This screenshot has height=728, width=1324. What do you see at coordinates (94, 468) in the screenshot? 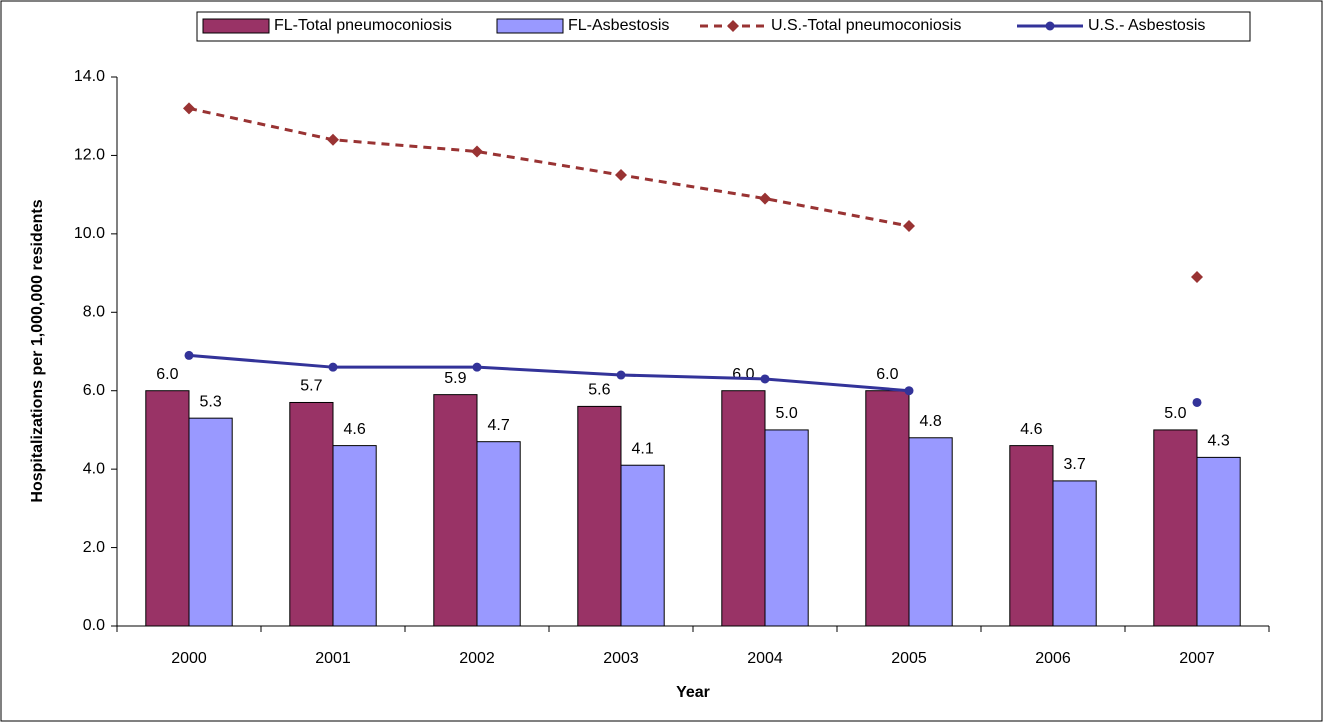
I see `y-tick-label: 4.0` at bounding box center [94, 468].